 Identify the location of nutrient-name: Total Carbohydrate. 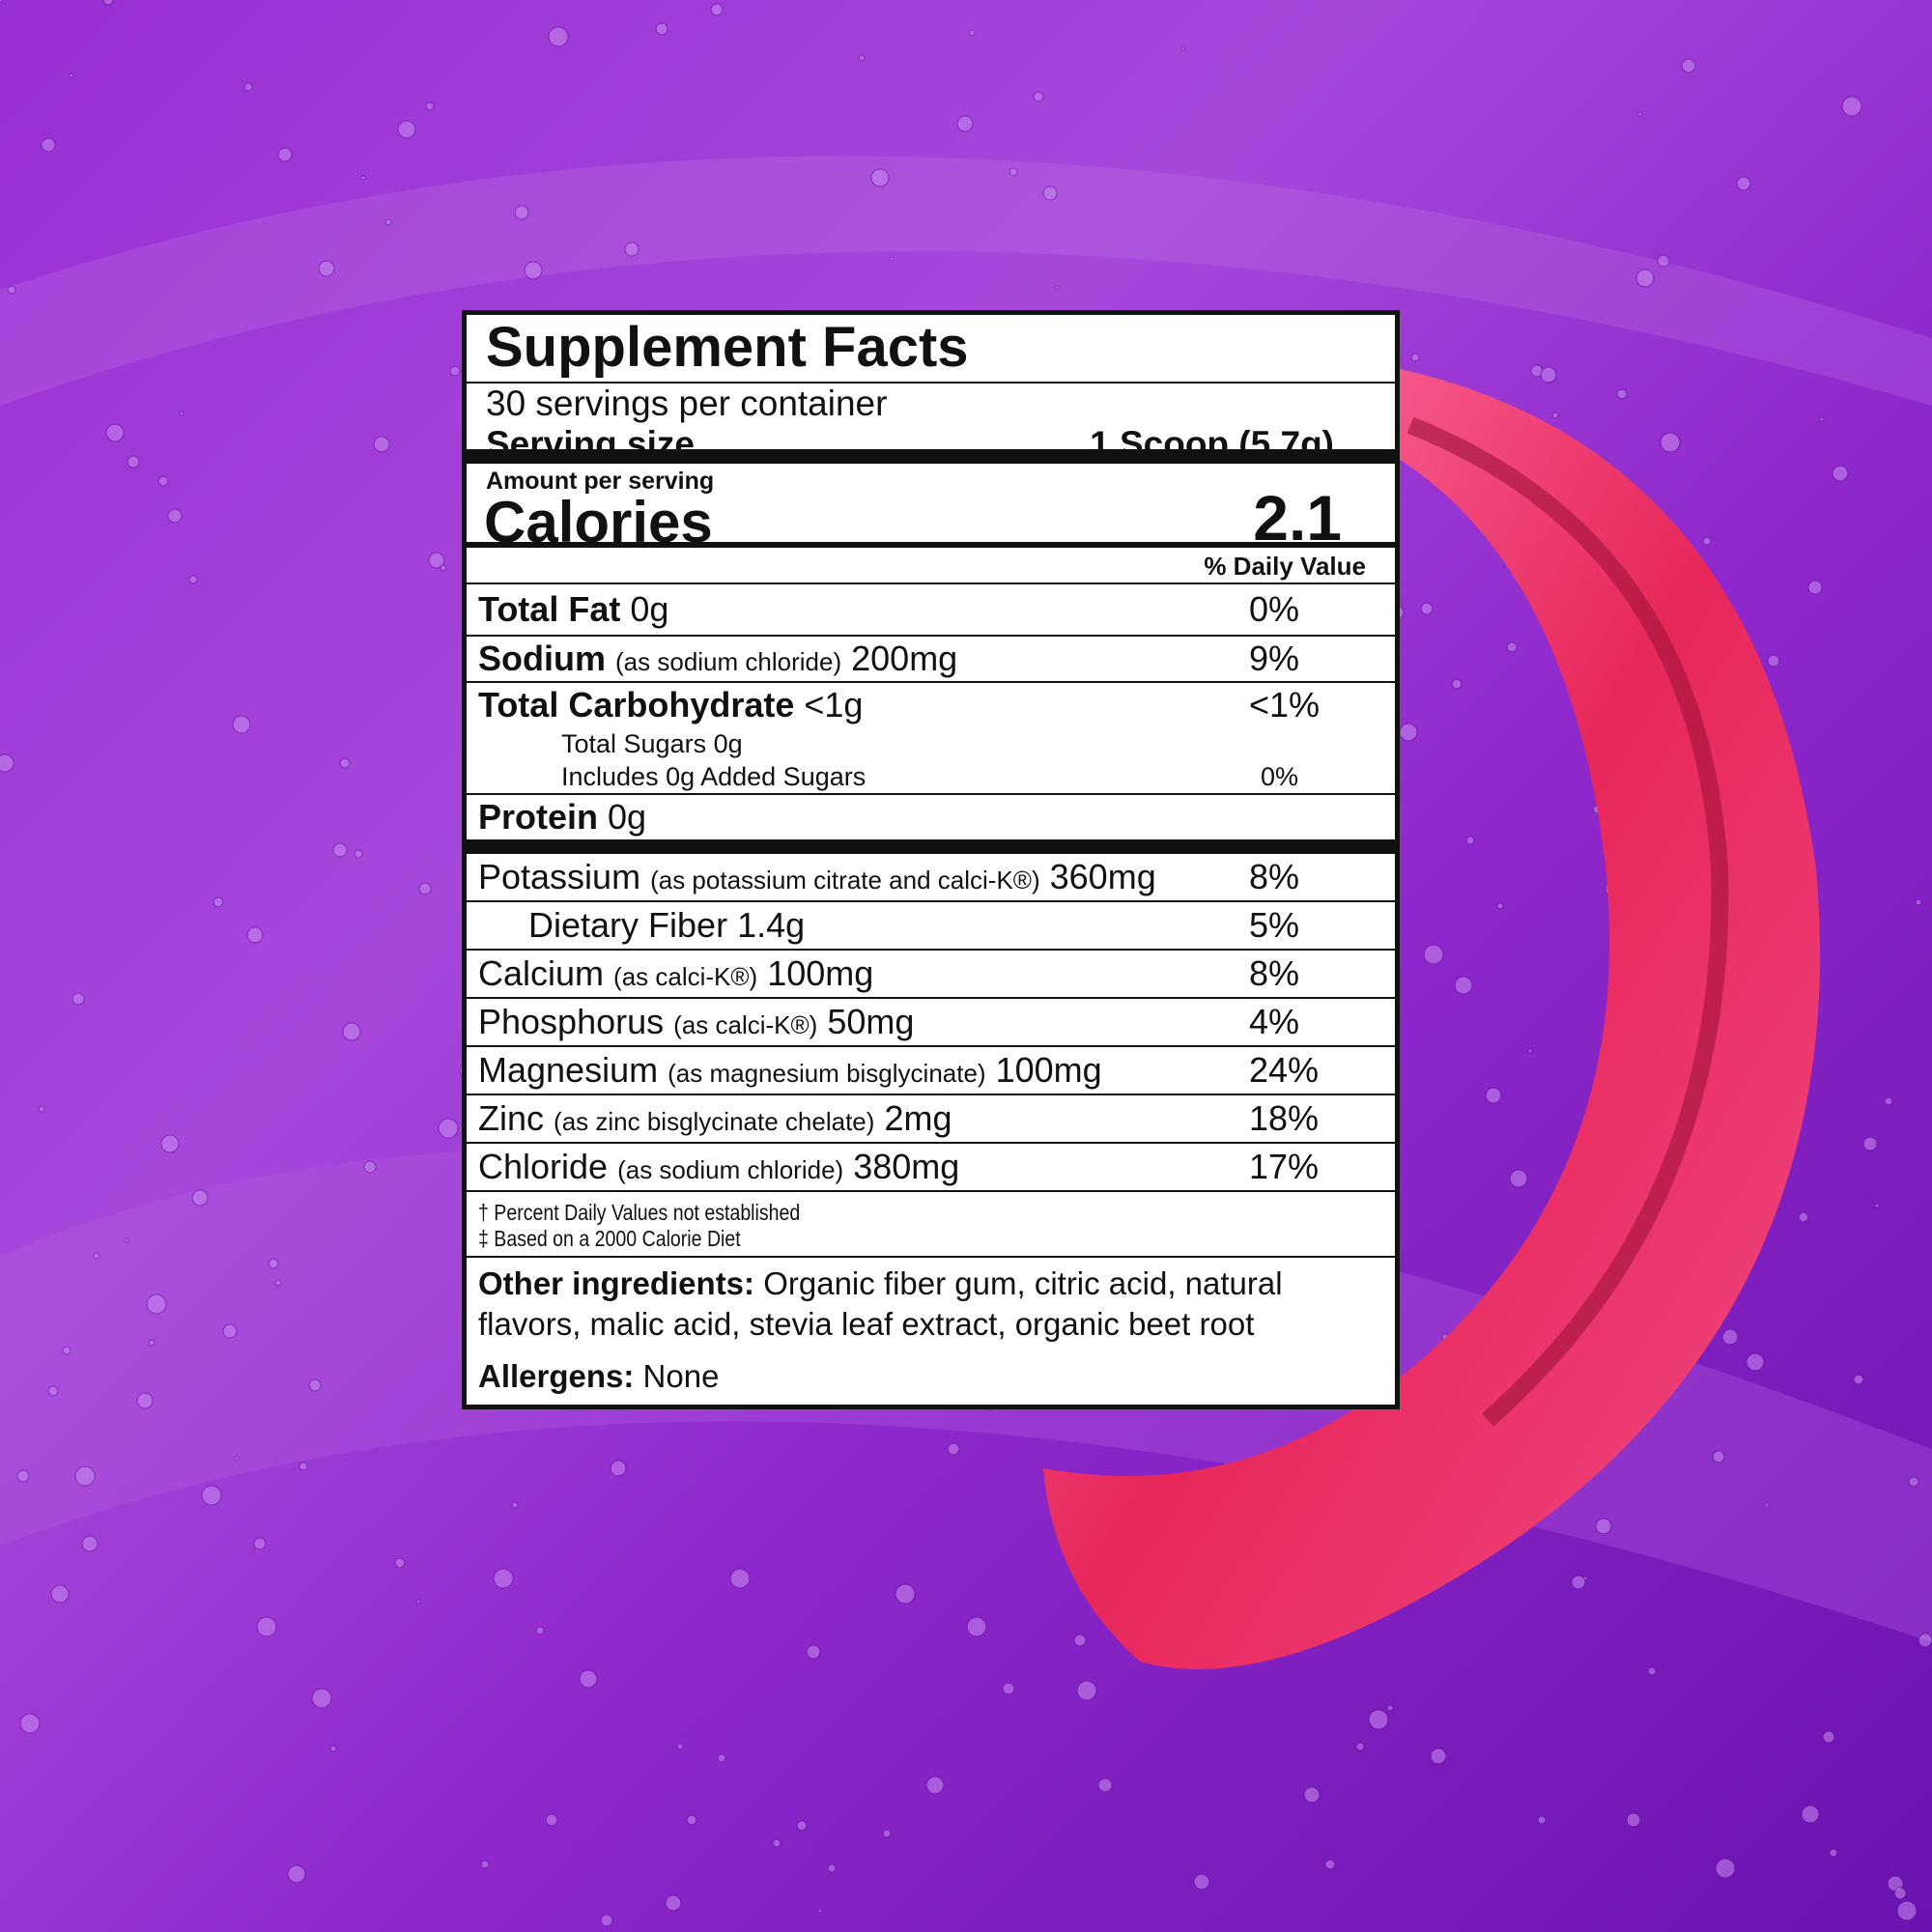
(636, 704).